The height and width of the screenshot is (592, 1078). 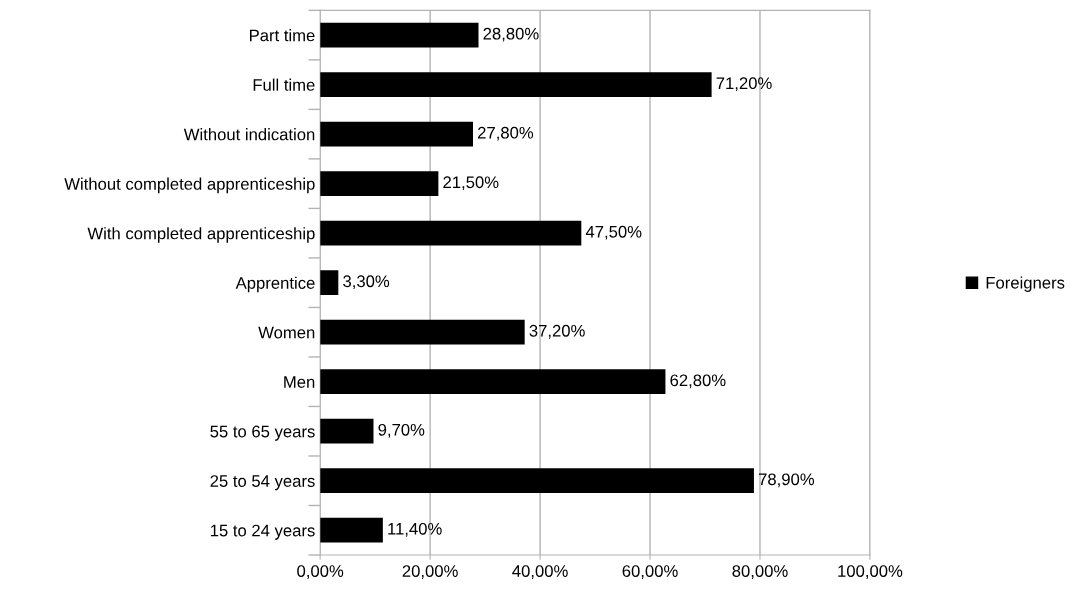 What do you see at coordinates (415, 529) in the screenshot?
I see `data-label: 11,40%` at bounding box center [415, 529].